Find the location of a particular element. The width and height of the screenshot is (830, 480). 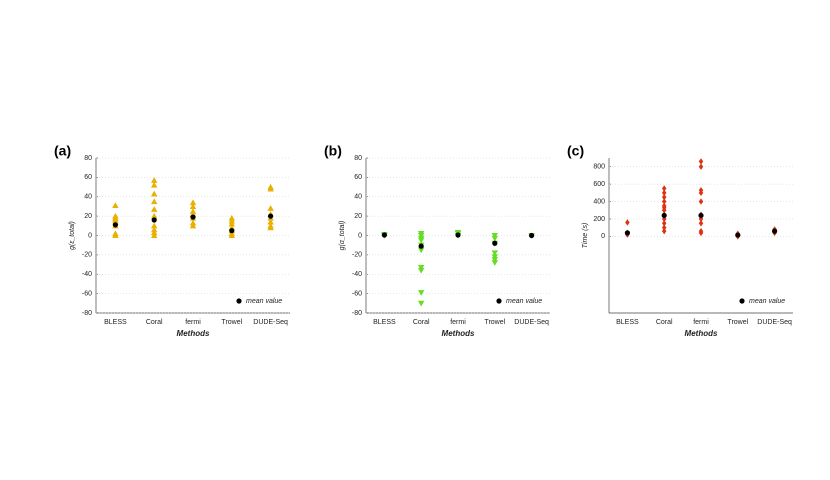

y-tick-label: 400 is located at coordinates (599, 201).